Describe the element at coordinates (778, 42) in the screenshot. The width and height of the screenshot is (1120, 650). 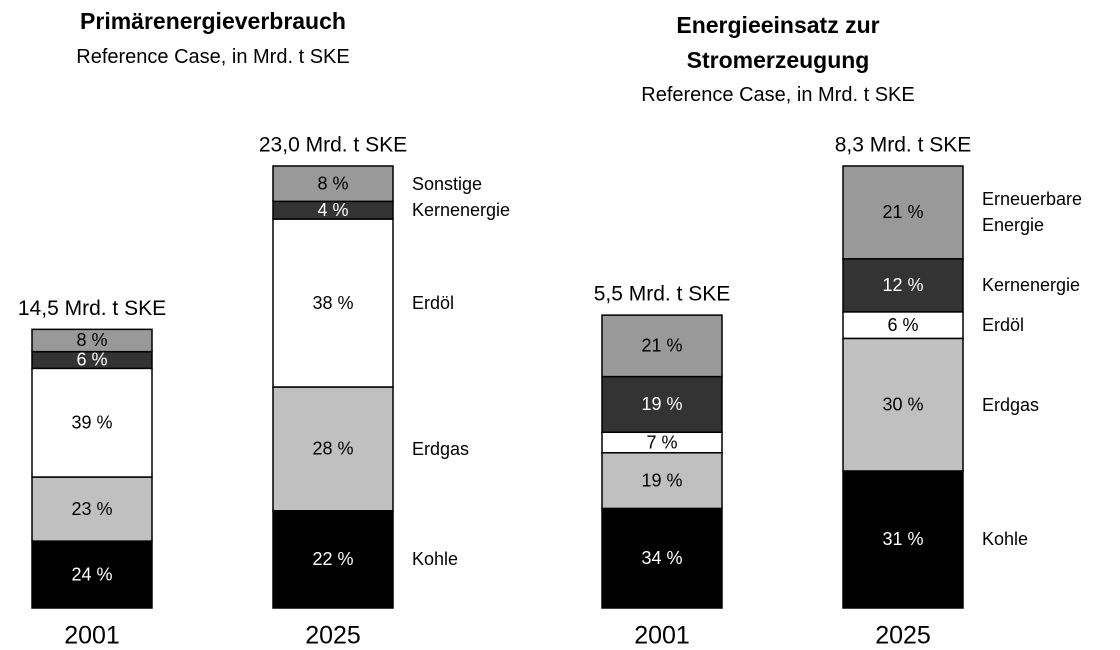
I see `chart-title: Energieeinsatz zur Stromerzeugung` at that location.